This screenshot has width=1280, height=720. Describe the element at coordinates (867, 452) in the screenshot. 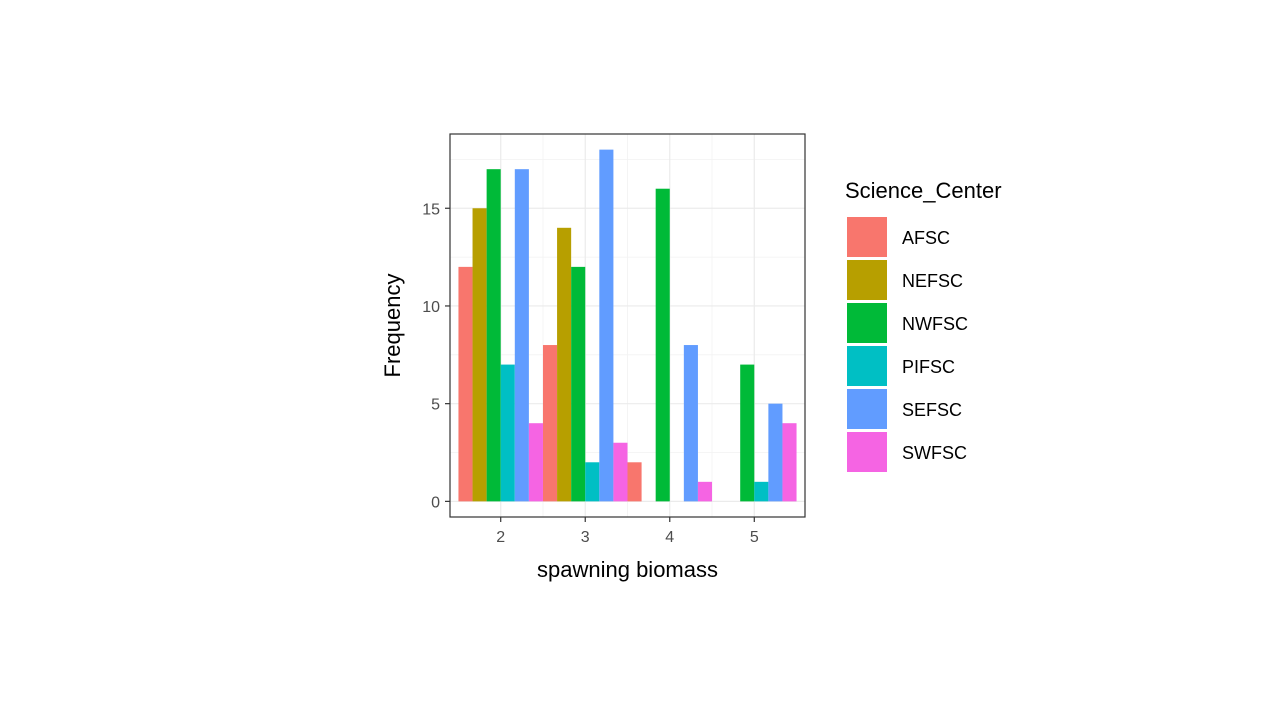

I see `legend-key-swfsc` at that location.